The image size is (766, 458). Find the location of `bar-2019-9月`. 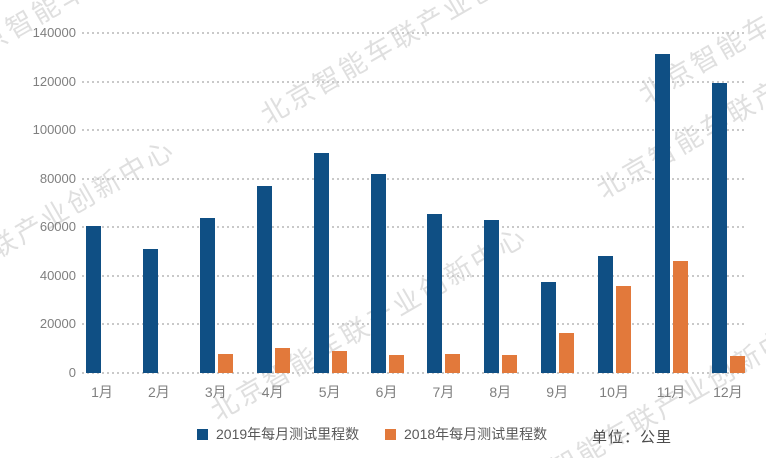

bar-2019-9月 is located at coordinates (549, 327).